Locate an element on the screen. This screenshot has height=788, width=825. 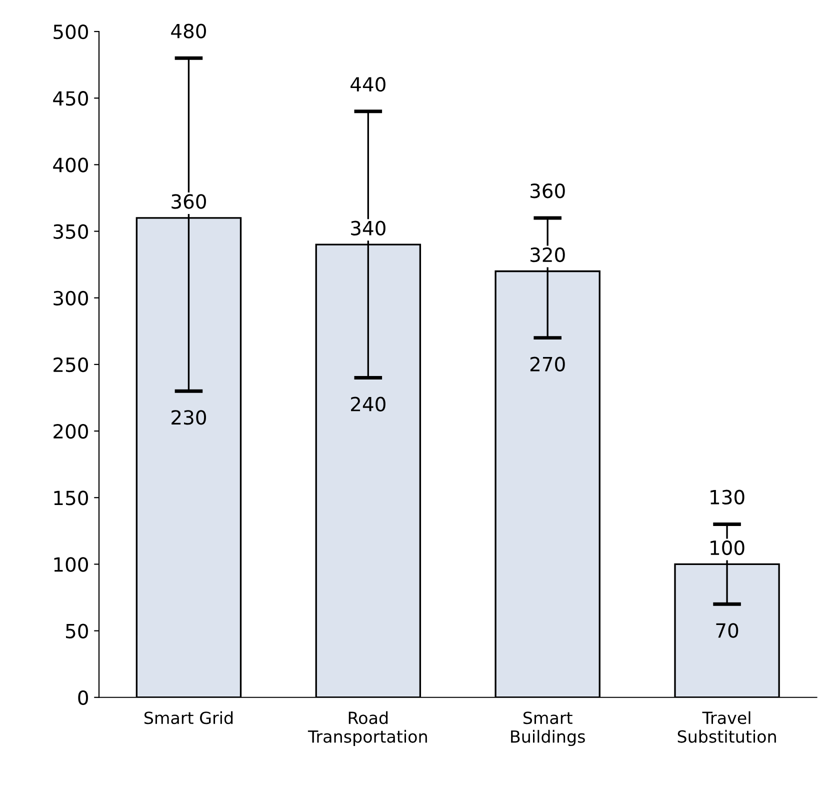
x-tick-label: Smart Buildings is located at coordinates (548, 729).